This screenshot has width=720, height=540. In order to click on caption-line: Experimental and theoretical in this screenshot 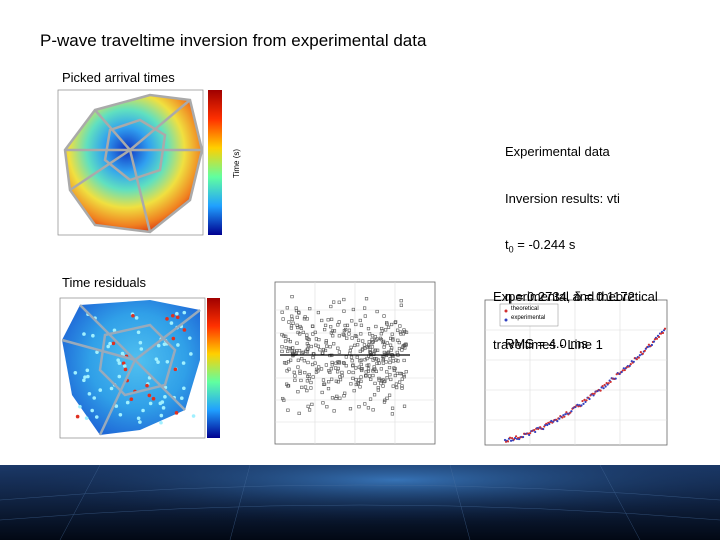, I will do `click(575, 296)`.